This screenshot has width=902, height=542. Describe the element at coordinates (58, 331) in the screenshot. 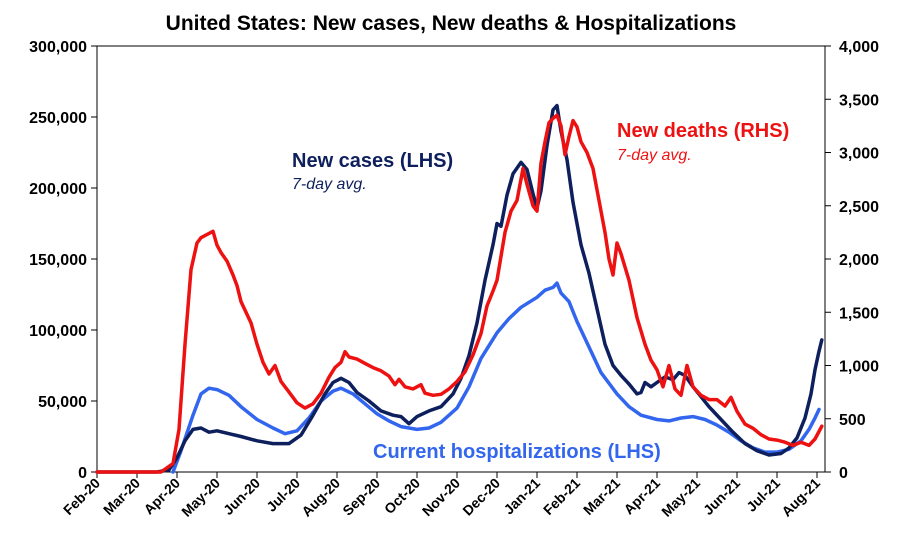

I see `left-tick-label: 100,000` at that location.